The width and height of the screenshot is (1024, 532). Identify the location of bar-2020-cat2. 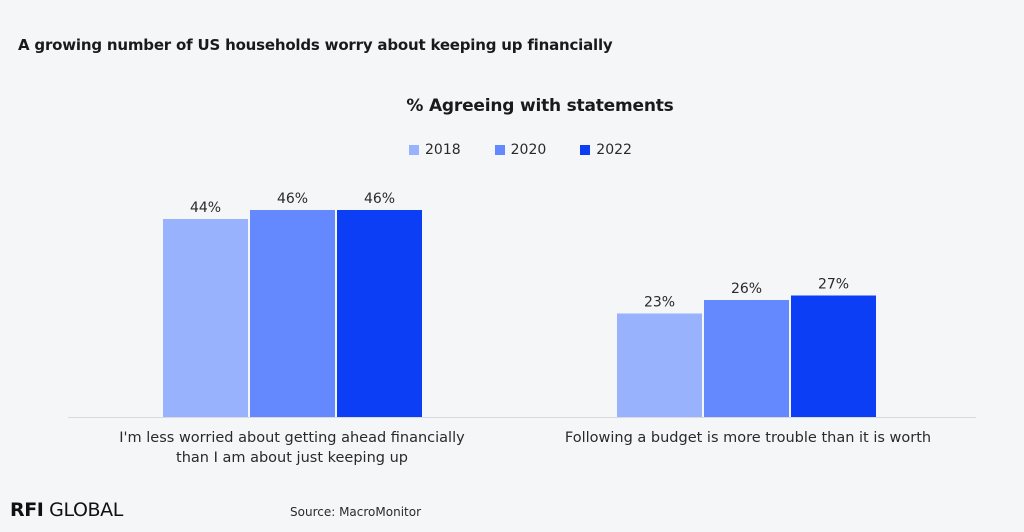
(746, 358).